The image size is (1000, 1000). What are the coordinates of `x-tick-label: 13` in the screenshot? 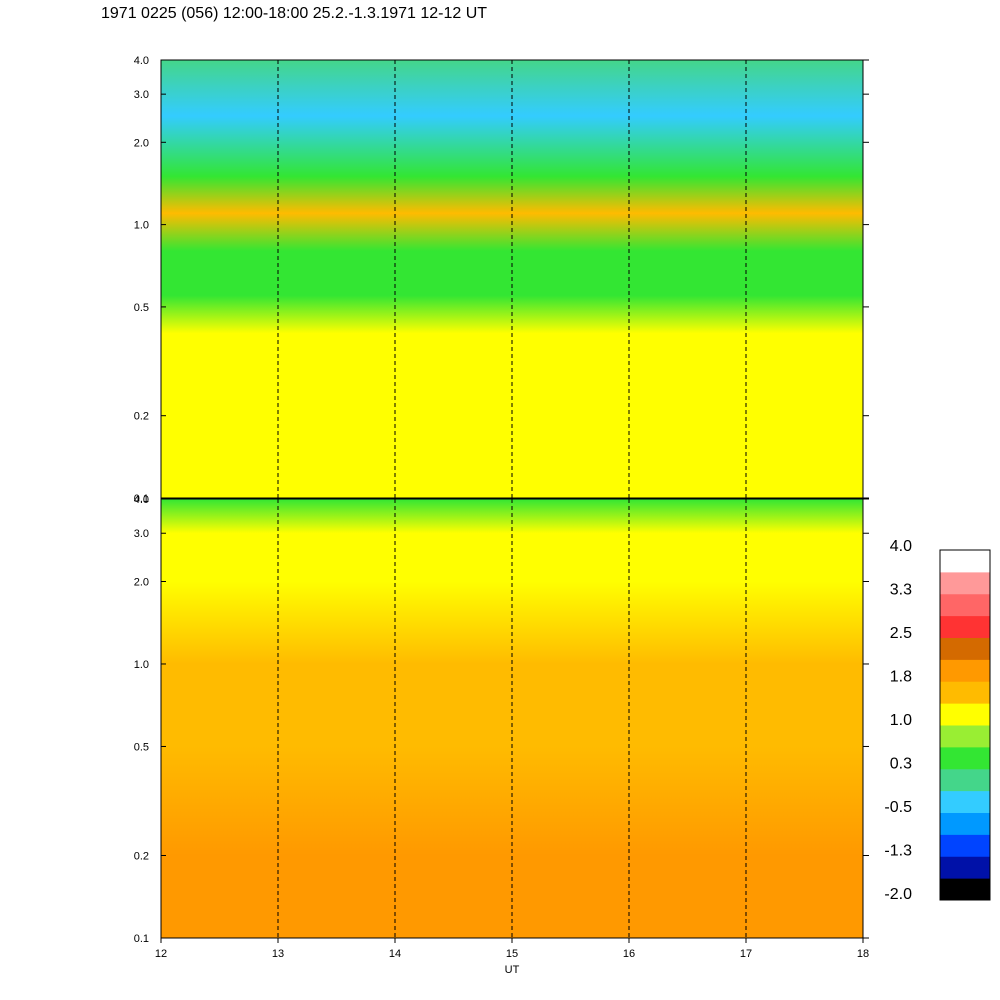 It's located at (278, 954).